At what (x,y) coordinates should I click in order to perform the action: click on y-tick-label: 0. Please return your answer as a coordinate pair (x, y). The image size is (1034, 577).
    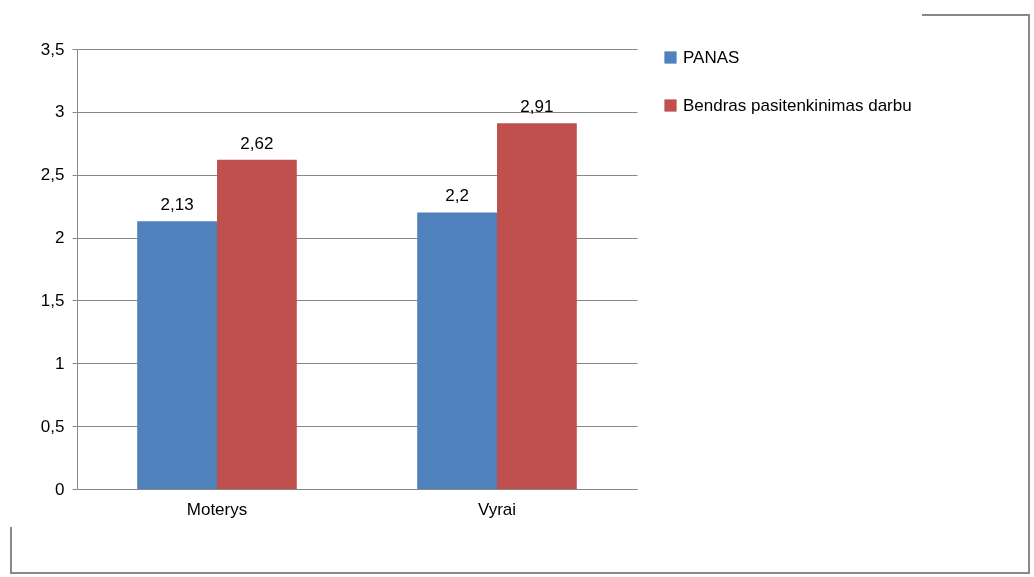
    Looking at the image, I should click on (60, 489).